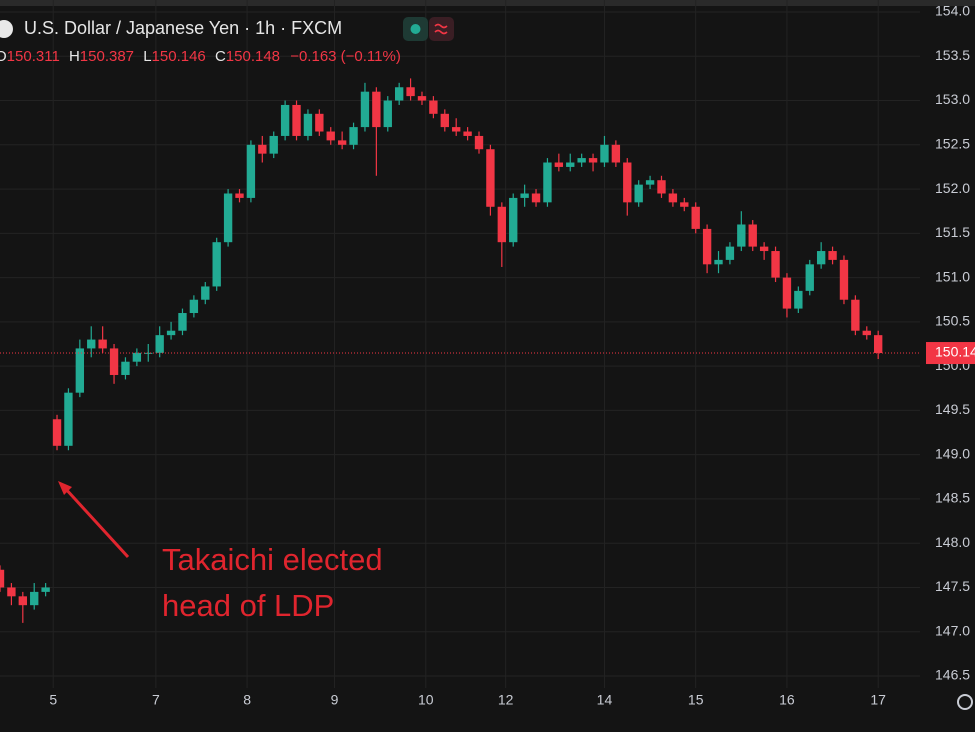 This screenshot has width=975, height=732. What do you see at coordinates (248, 605) in the screenshot?
I see `annotation: head of LDP` at bounding box center [248, 605].